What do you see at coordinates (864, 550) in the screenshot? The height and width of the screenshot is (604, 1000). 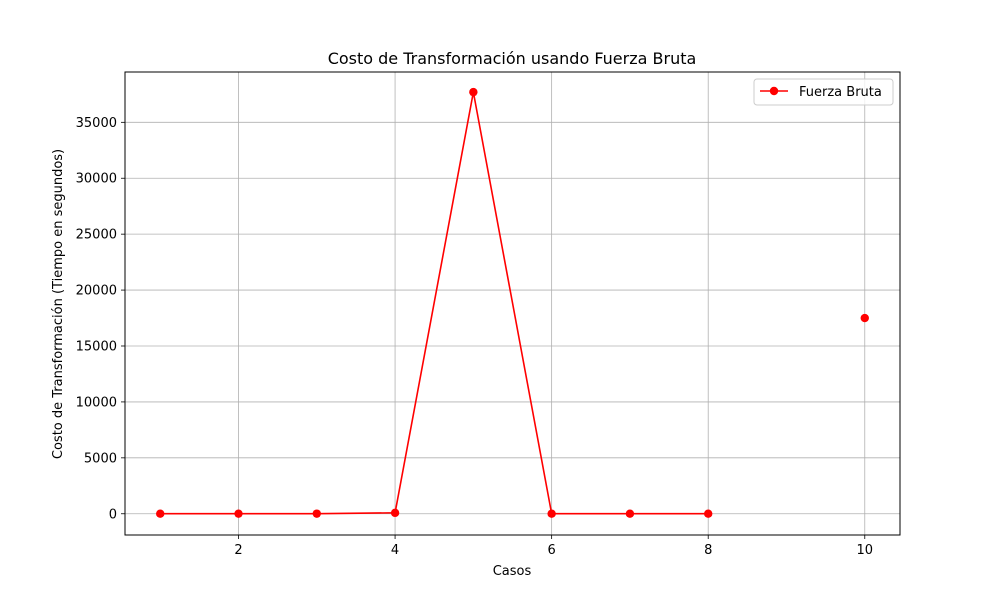 I see `x-tick-label: 10` at bounding box center [864, 550].